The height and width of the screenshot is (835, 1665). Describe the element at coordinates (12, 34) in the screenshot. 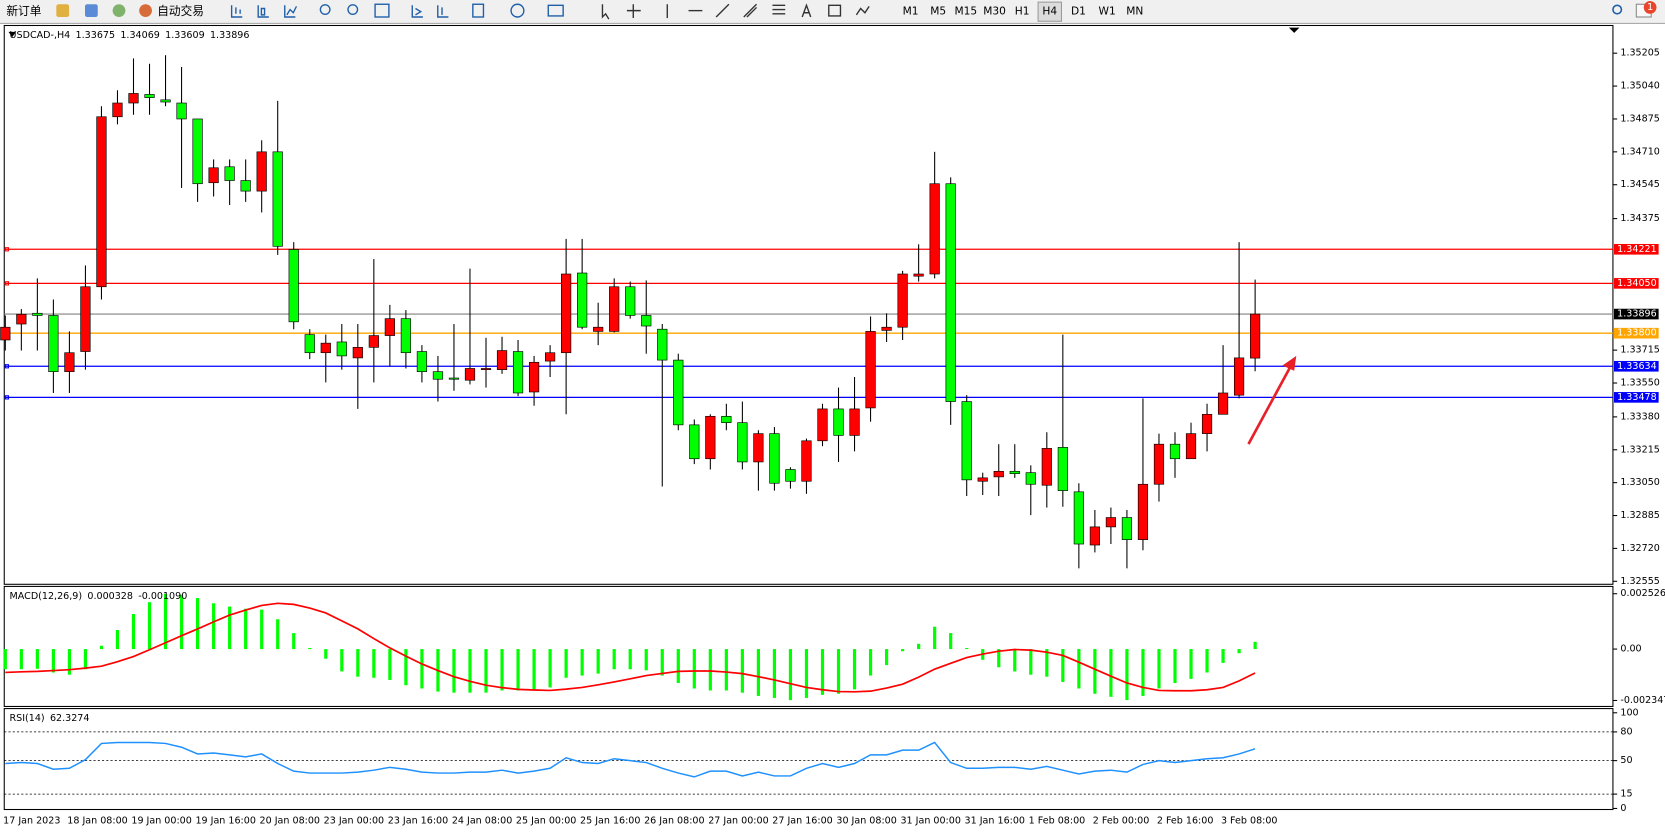

I see `symbol-menu-marker` at that location.